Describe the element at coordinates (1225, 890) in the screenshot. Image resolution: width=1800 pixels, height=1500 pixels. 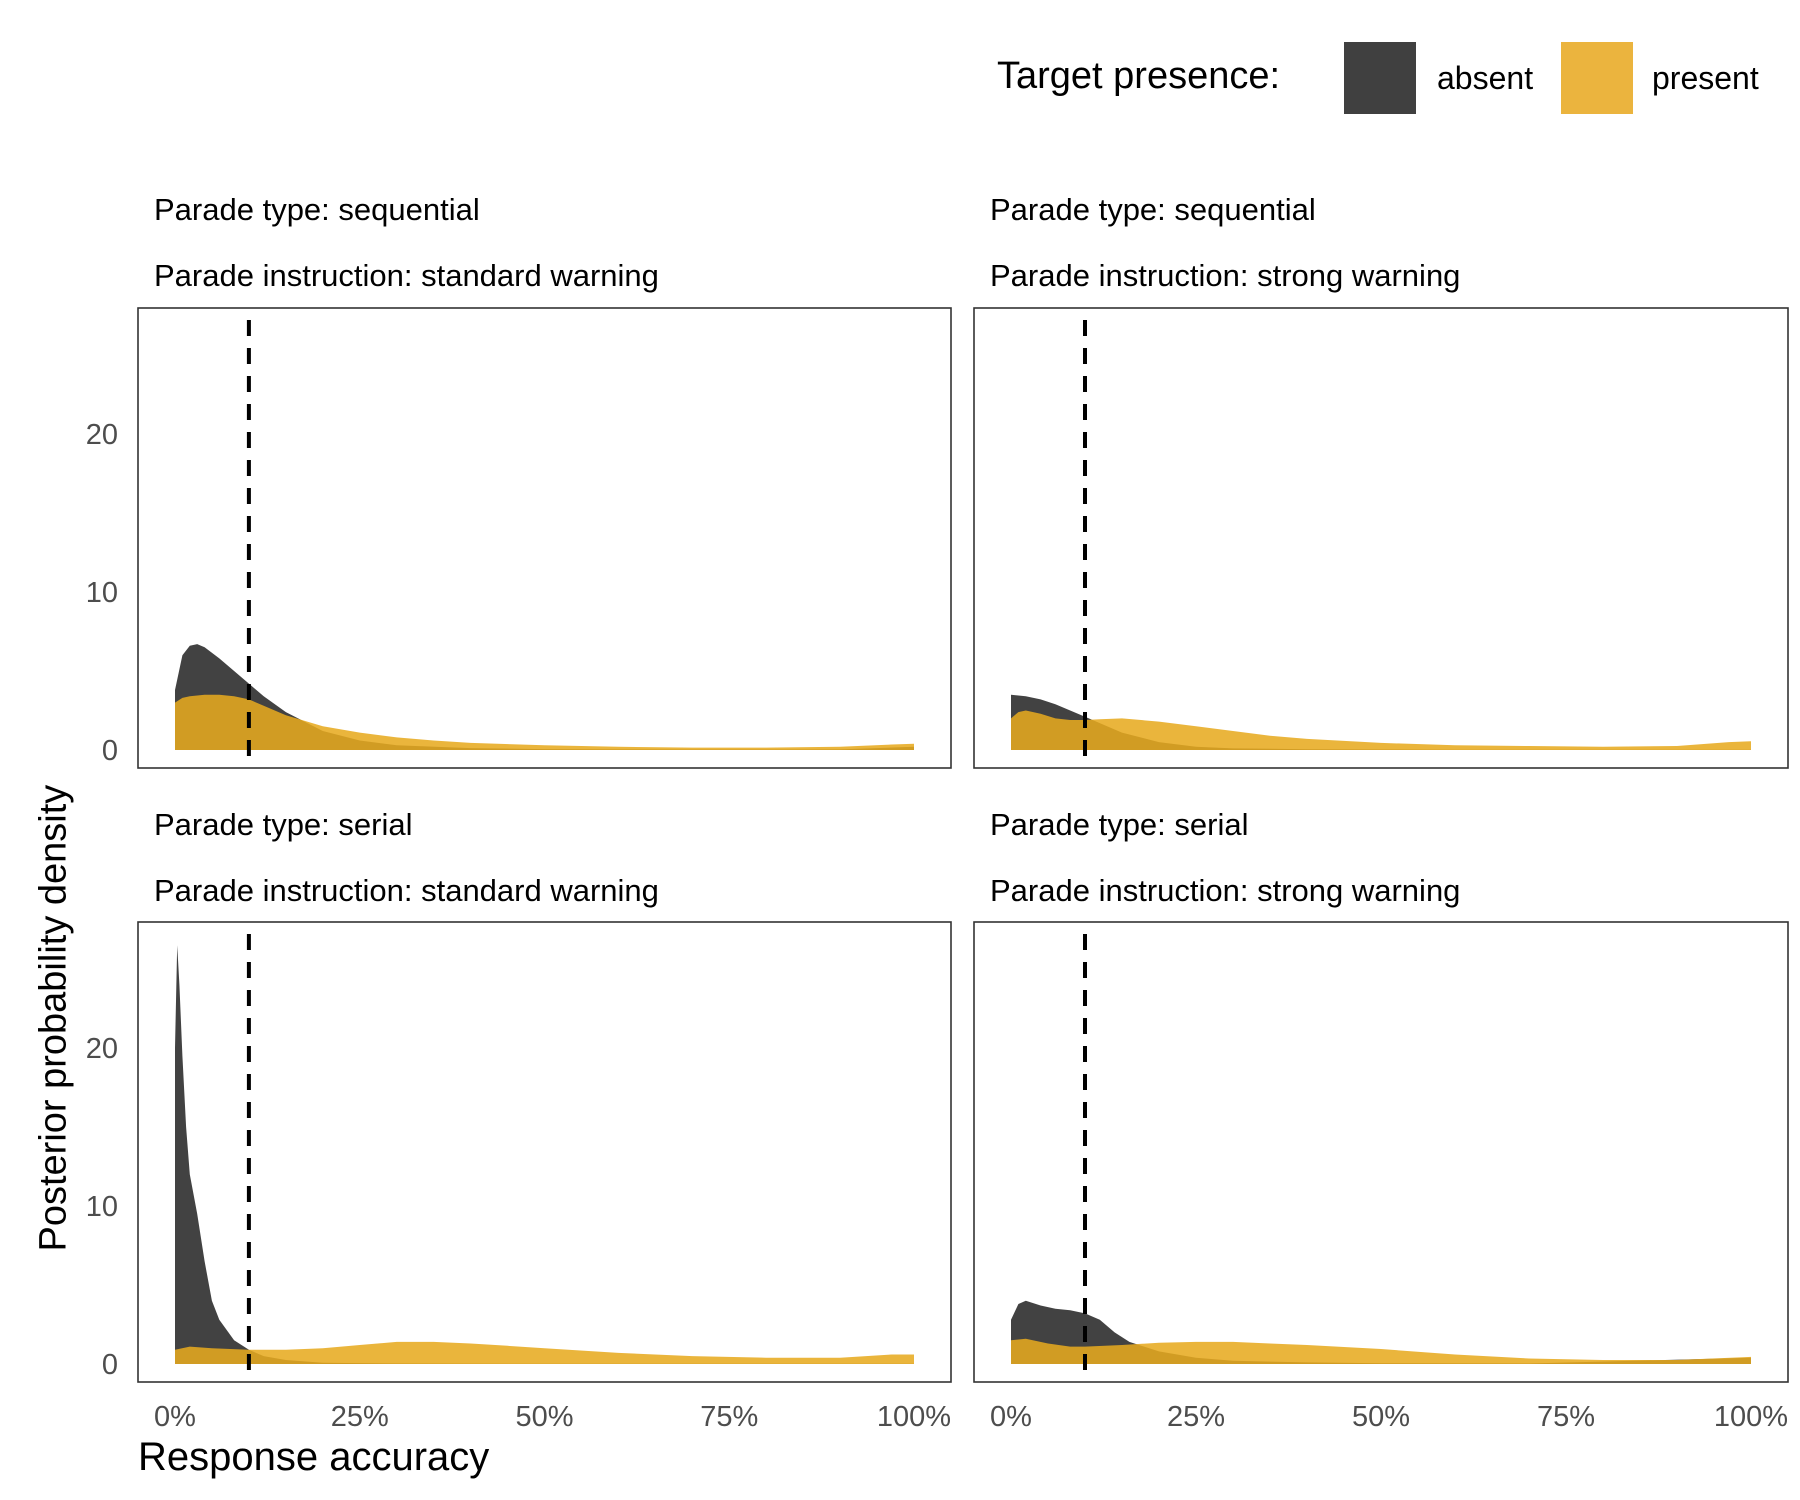
I see `strip-label-p3-line2: Parade instruction: strong warning` at that location.